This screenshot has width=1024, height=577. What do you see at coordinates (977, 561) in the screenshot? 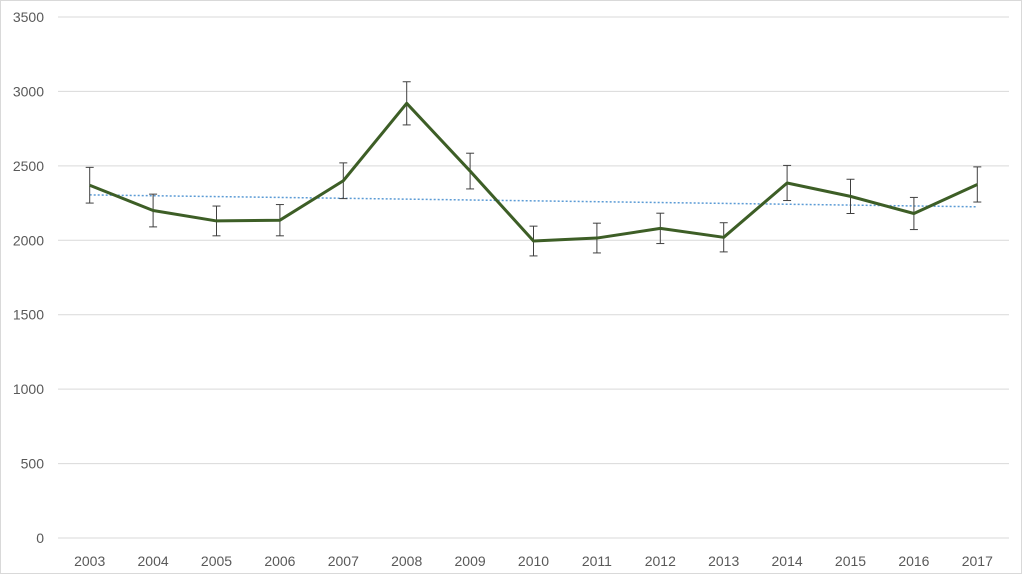
I see `x-tick-label: 2017` at bounding box center [977, 561].